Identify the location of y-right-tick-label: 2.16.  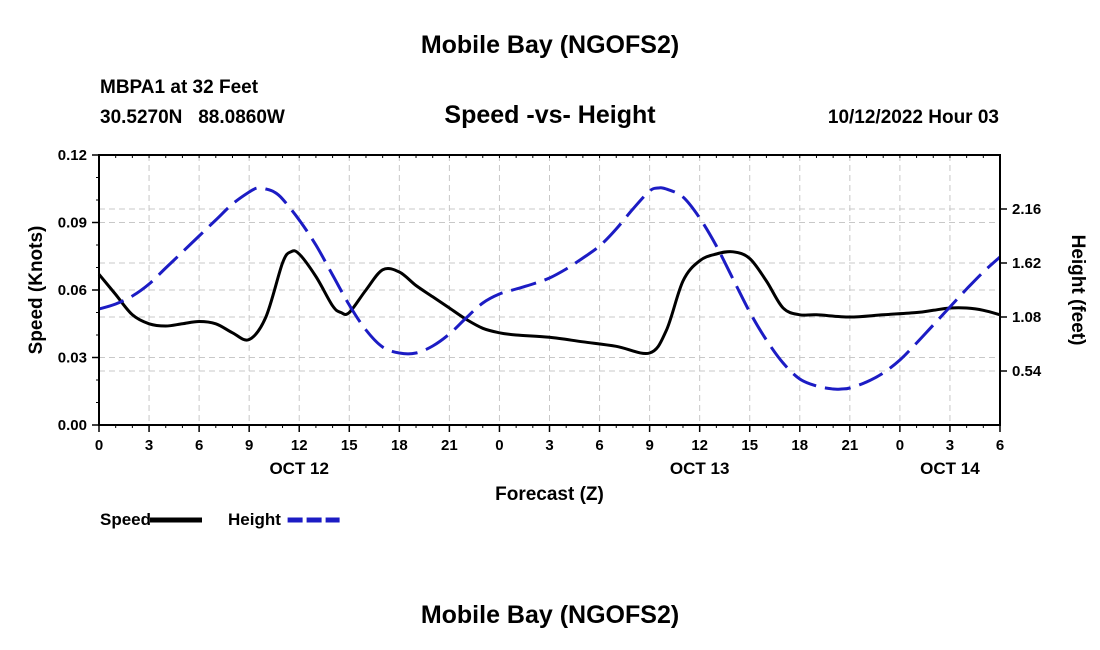
(1026, 209).